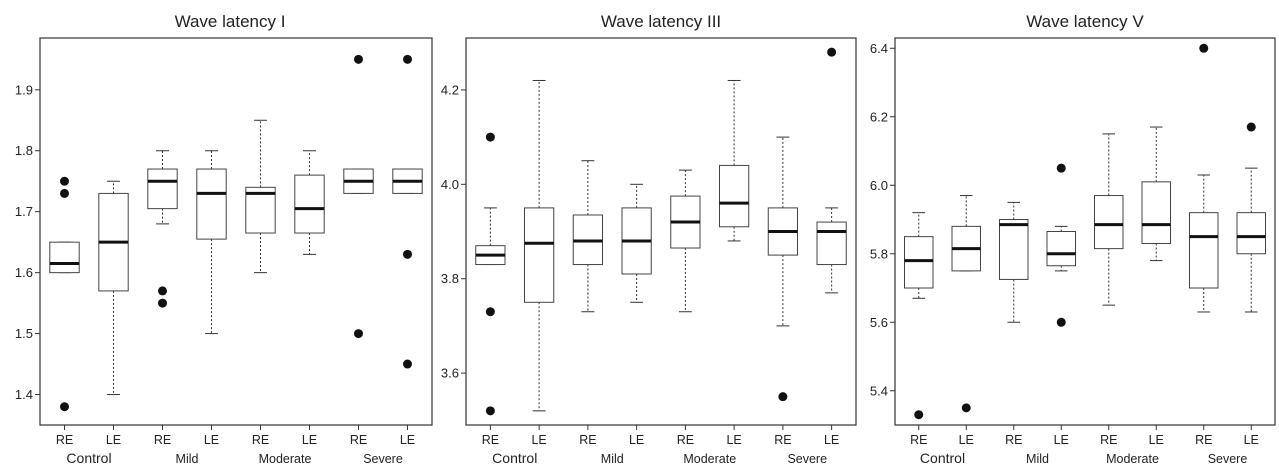 The image size is (1279, 468). I want to click on y-tick-label: 6.0, so click(879, 185).